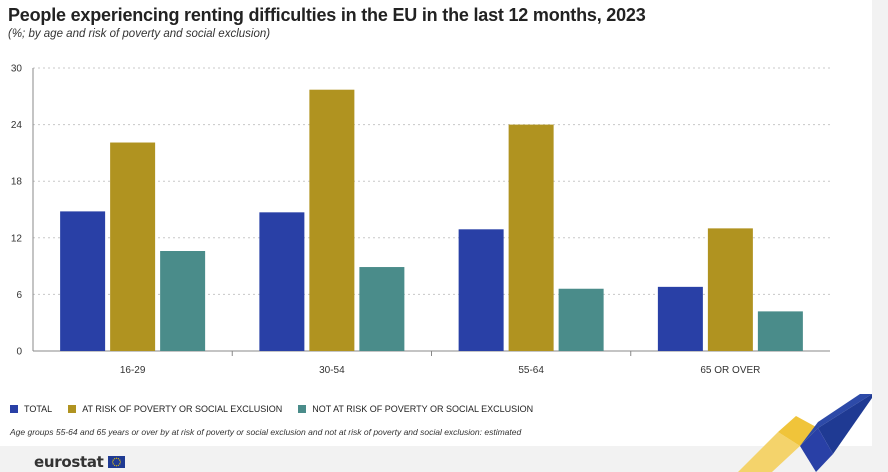  I want to click on eurostat-logo: eurostat, so click(79, 462).